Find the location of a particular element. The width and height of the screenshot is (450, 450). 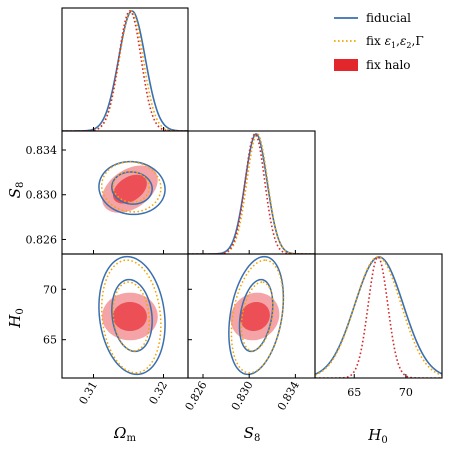

contour-s8-h0 is located at coordinates (256, 315).